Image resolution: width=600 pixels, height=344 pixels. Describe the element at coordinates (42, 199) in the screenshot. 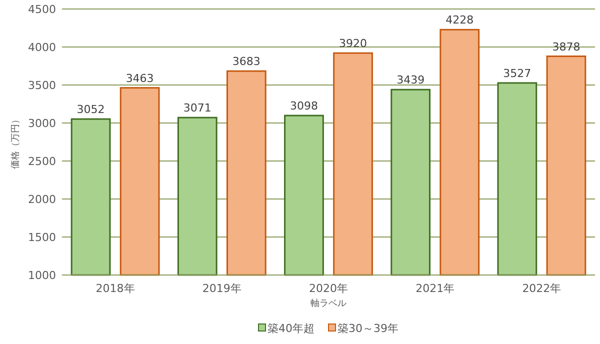

I see `y-tick-label: 2000` at that location.